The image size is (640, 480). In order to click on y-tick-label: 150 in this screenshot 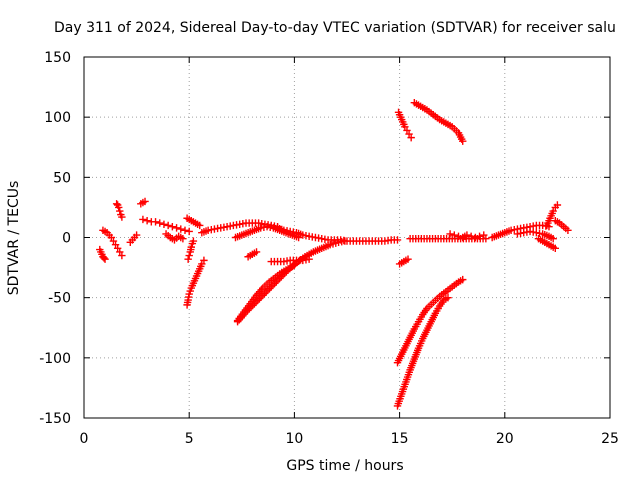, I will do `click(57, 58)`.